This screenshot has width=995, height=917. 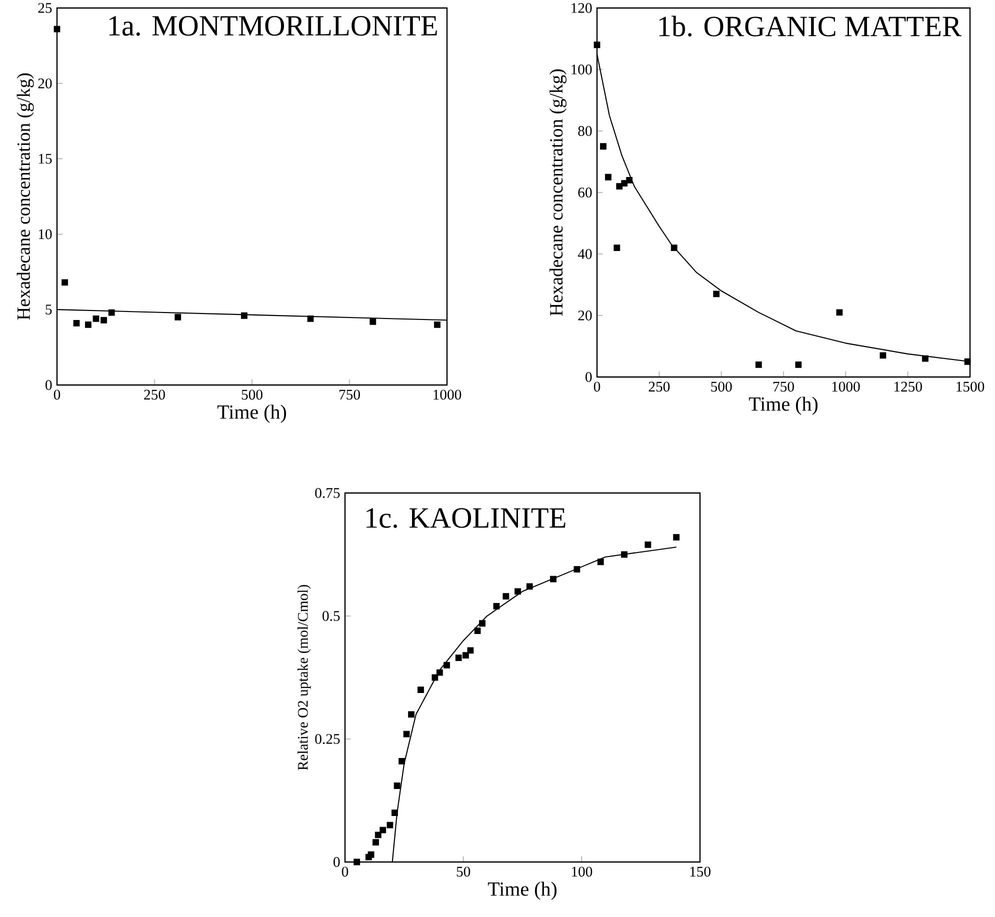 I want to click on y-tick-label: 40, so click(x=585, y=254).